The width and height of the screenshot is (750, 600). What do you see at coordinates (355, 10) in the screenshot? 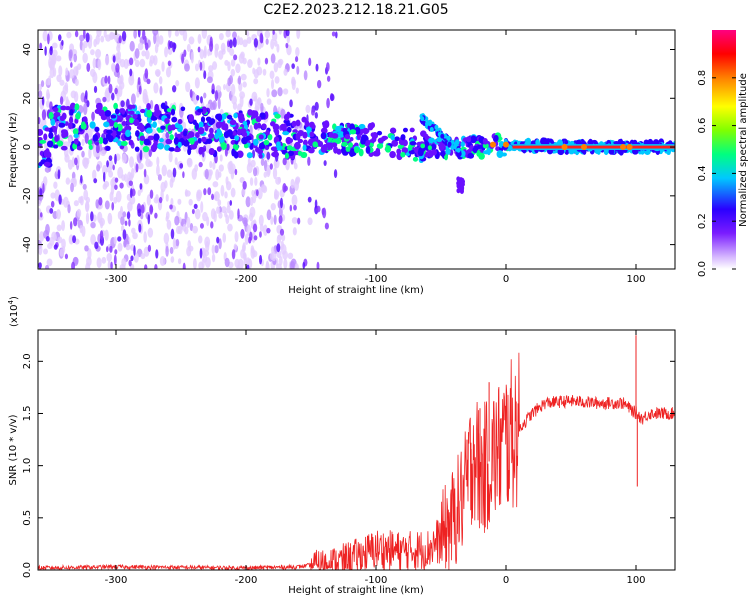
I see `chart-title: C2E2.2023.212.18.21.G05` at bounding box center [355, 10].